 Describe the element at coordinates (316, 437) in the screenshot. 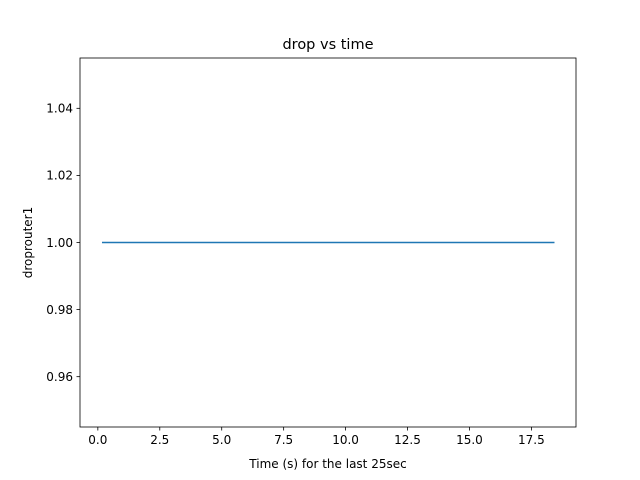

I see `x-axis-ticks: 0.0 2.5 5.0 7.5 10.0 12.5 15.0 17.5` at that location.